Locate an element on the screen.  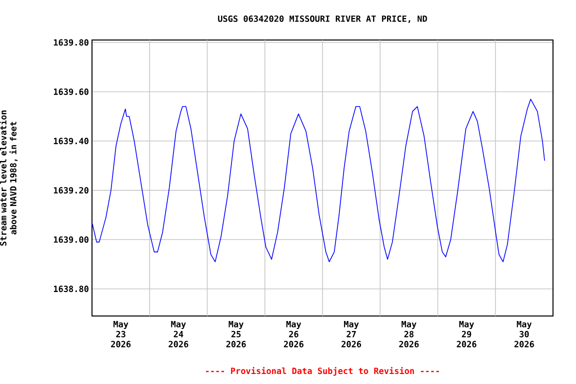
y-tick-label: 1639.60 is located at coordinates (71, 91).